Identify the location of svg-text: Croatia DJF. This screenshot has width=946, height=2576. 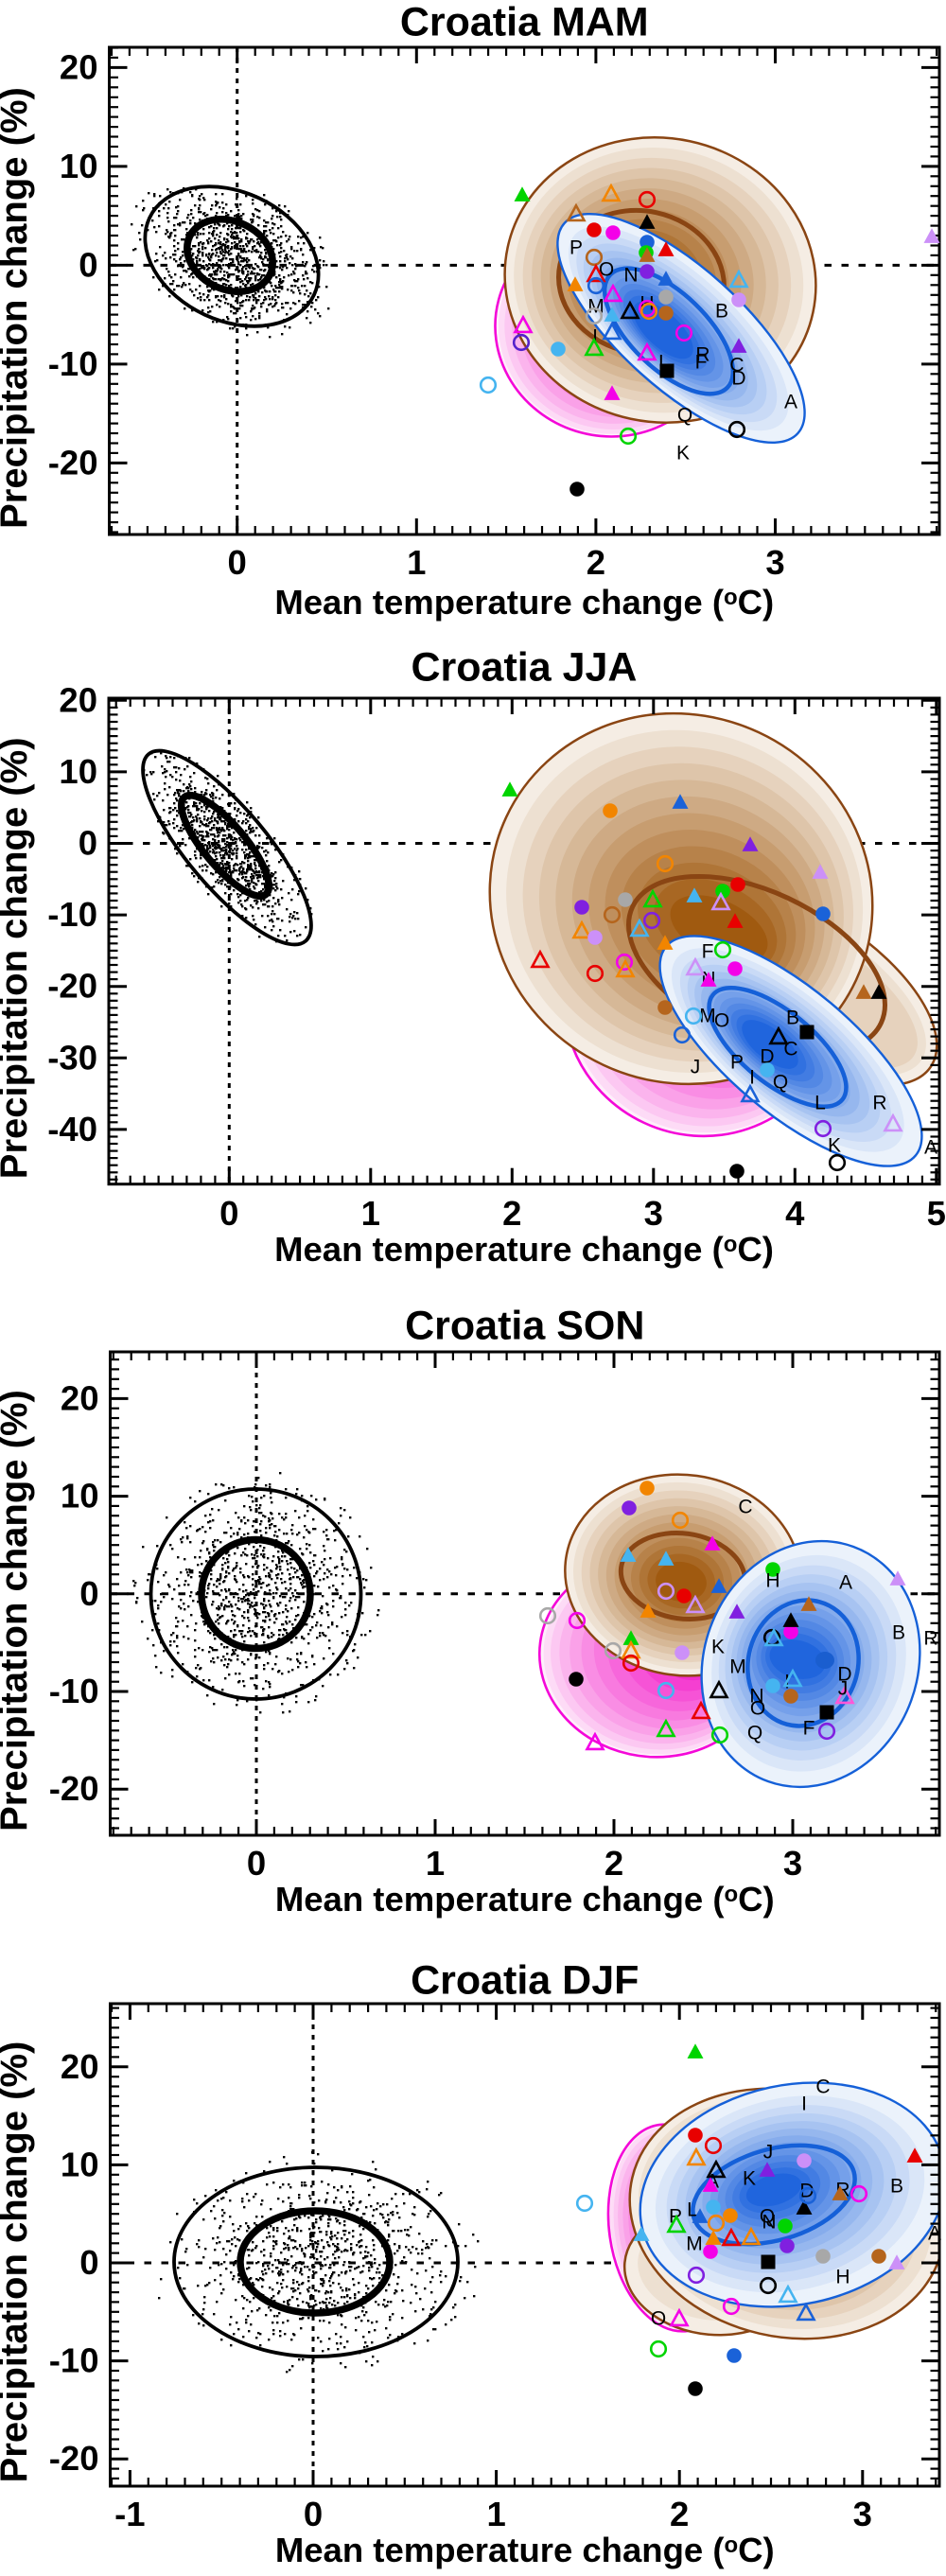
(525, 1981).